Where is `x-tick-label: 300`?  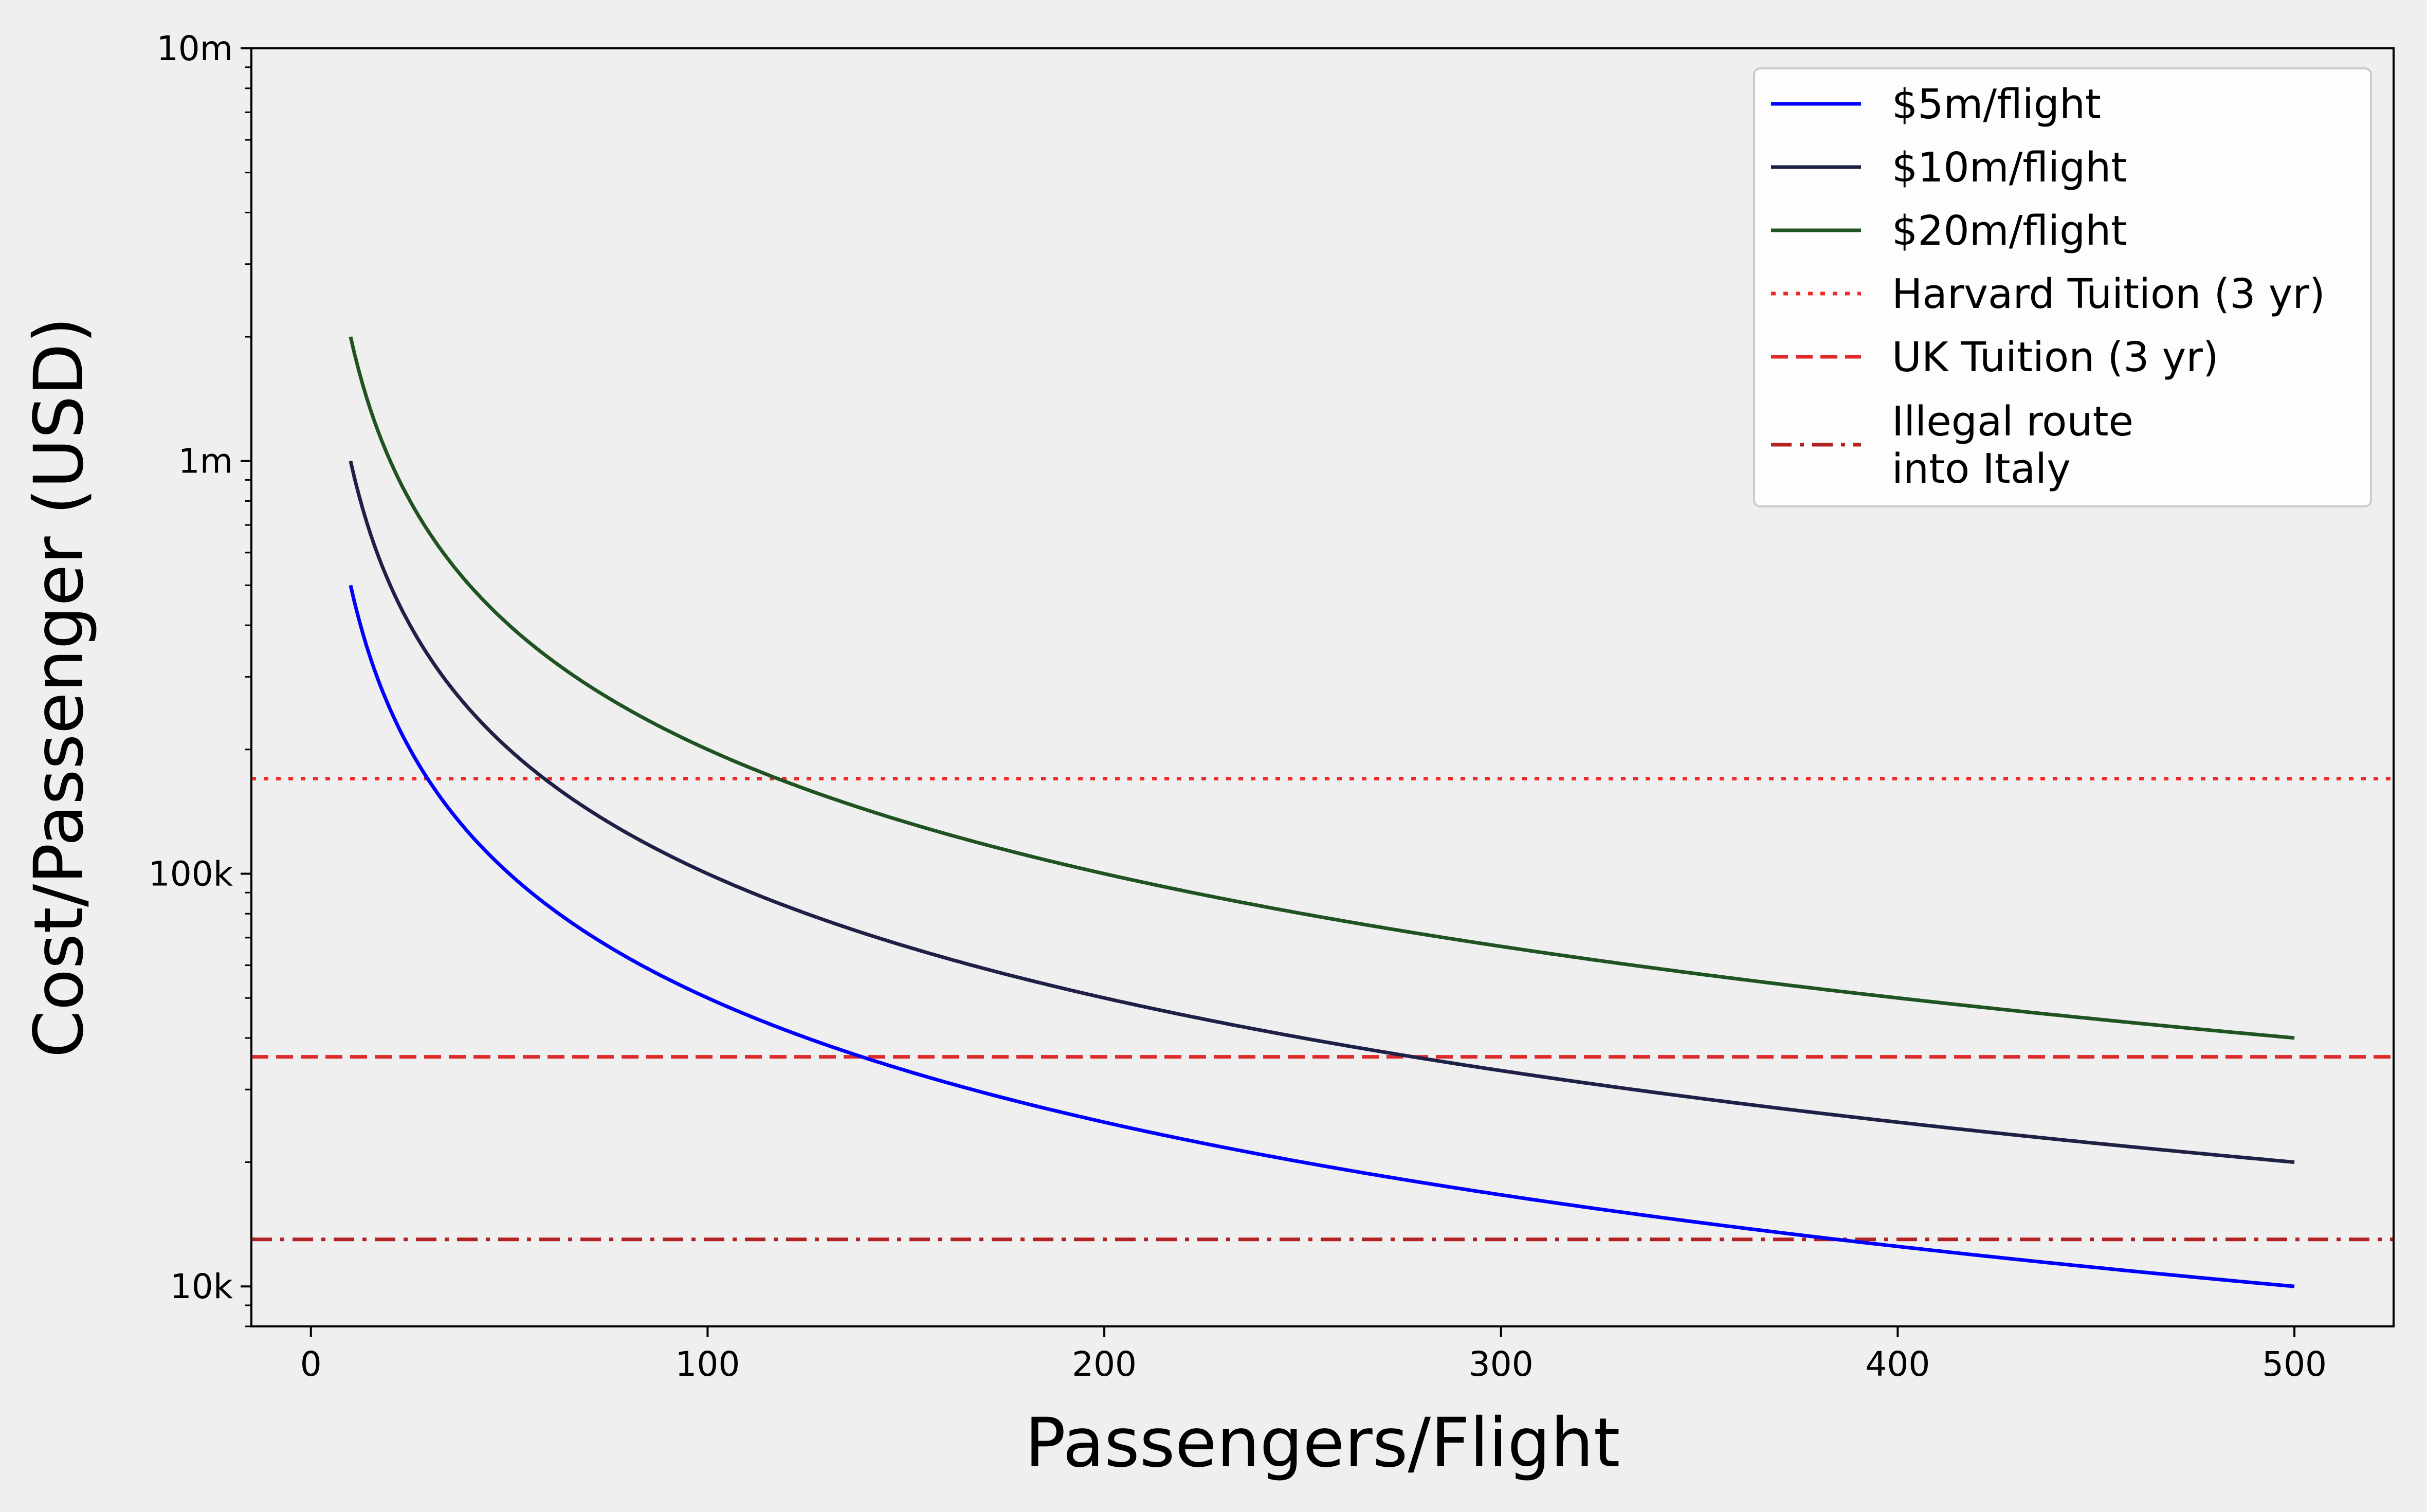 x-tick-label: 300 is located at coordinates (1501, 1364).